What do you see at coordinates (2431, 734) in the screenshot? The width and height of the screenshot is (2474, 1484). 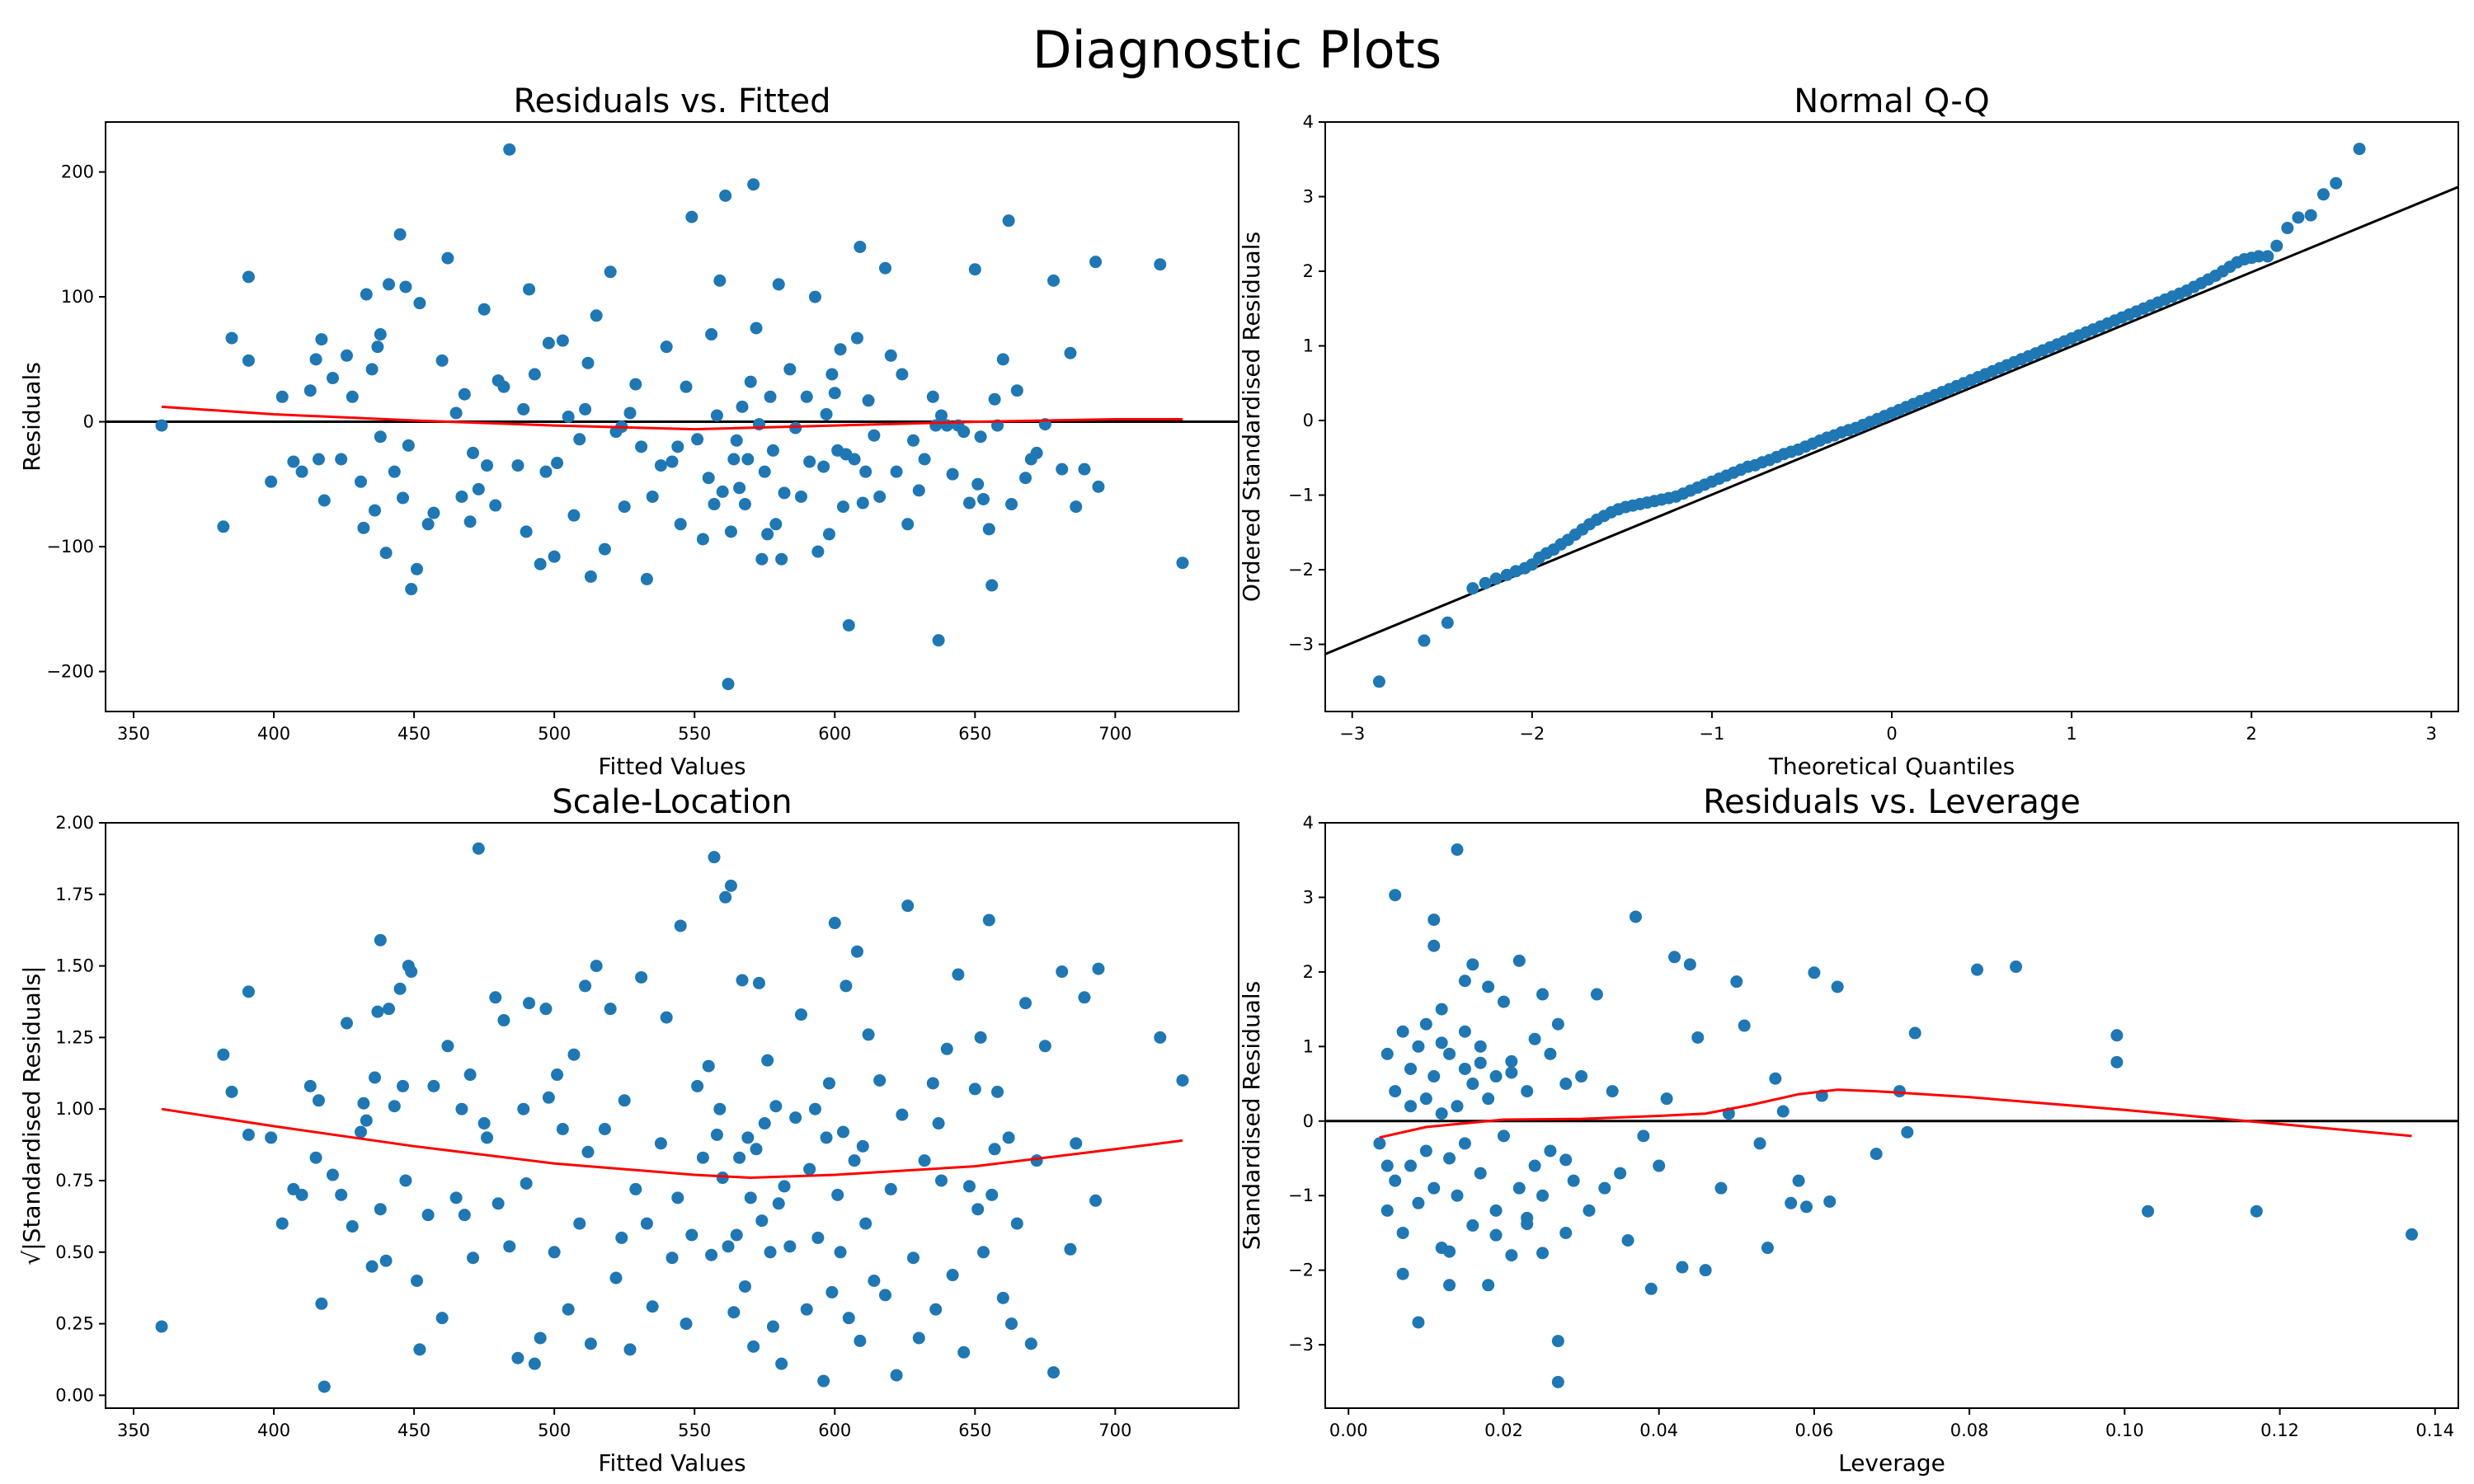 I see `x-tick-label: 3` at bounding box center [2431, 734].